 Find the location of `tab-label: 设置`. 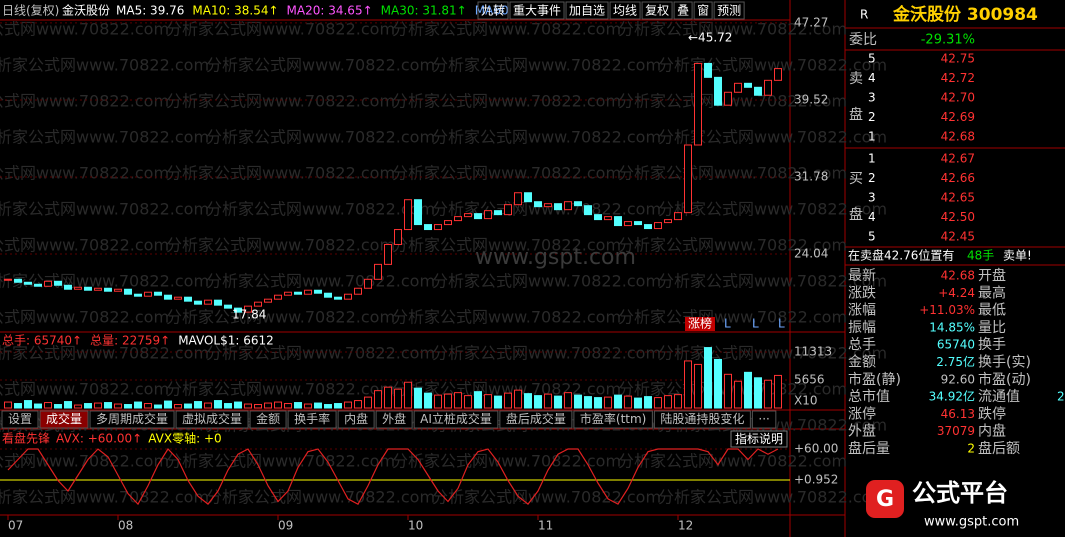

tab-label: 设置 is located at coordinates (20, 419).